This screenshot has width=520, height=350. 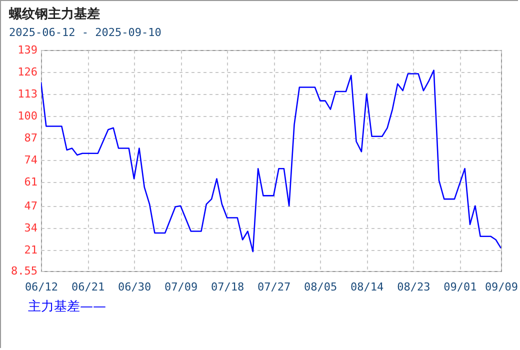 I want to click on x-tick-label: 09/09, so click(x=501, y=287).